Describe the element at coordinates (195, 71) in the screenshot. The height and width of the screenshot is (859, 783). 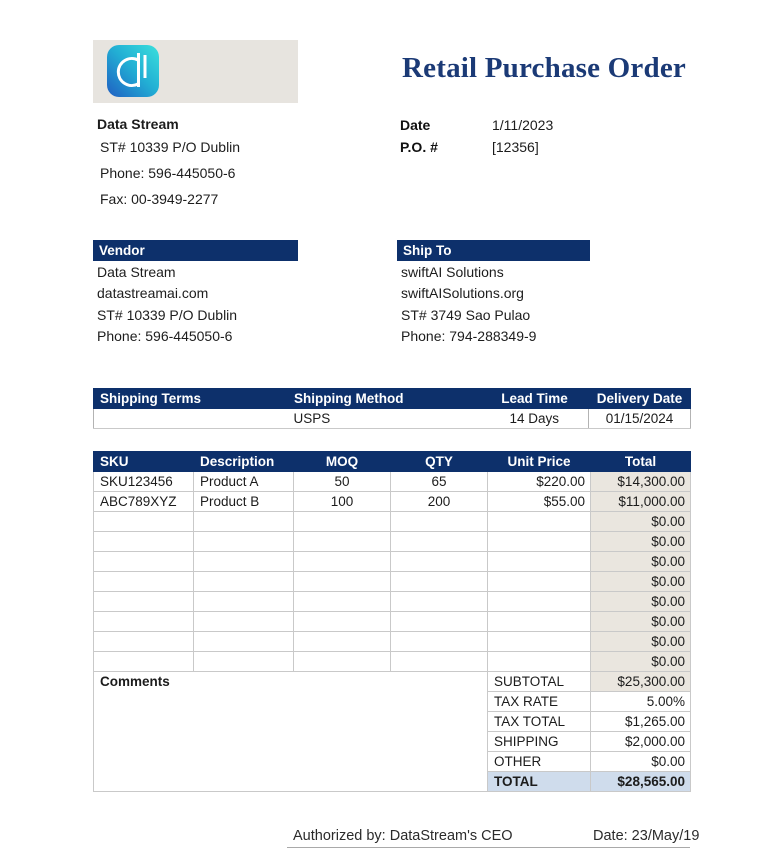
I see `logo-banner` at that location.